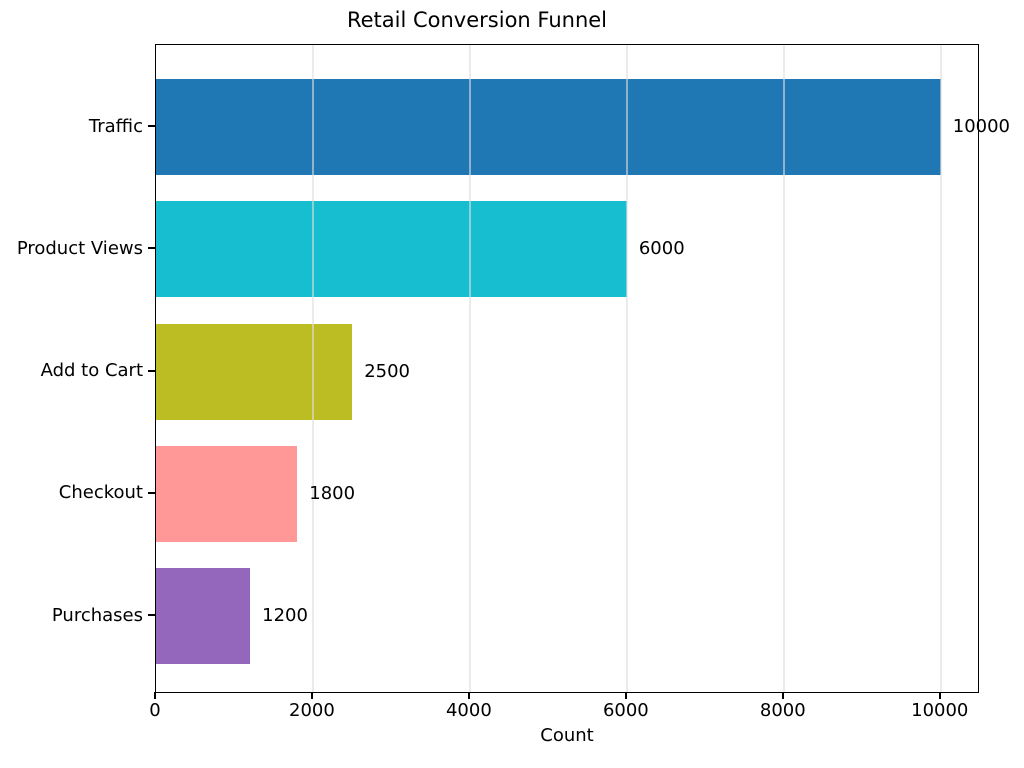  Describe the element at coordinates (91, 370) in the screenshot. I see `y-tick-label-add-to-cart: Add to Cart` at that location.